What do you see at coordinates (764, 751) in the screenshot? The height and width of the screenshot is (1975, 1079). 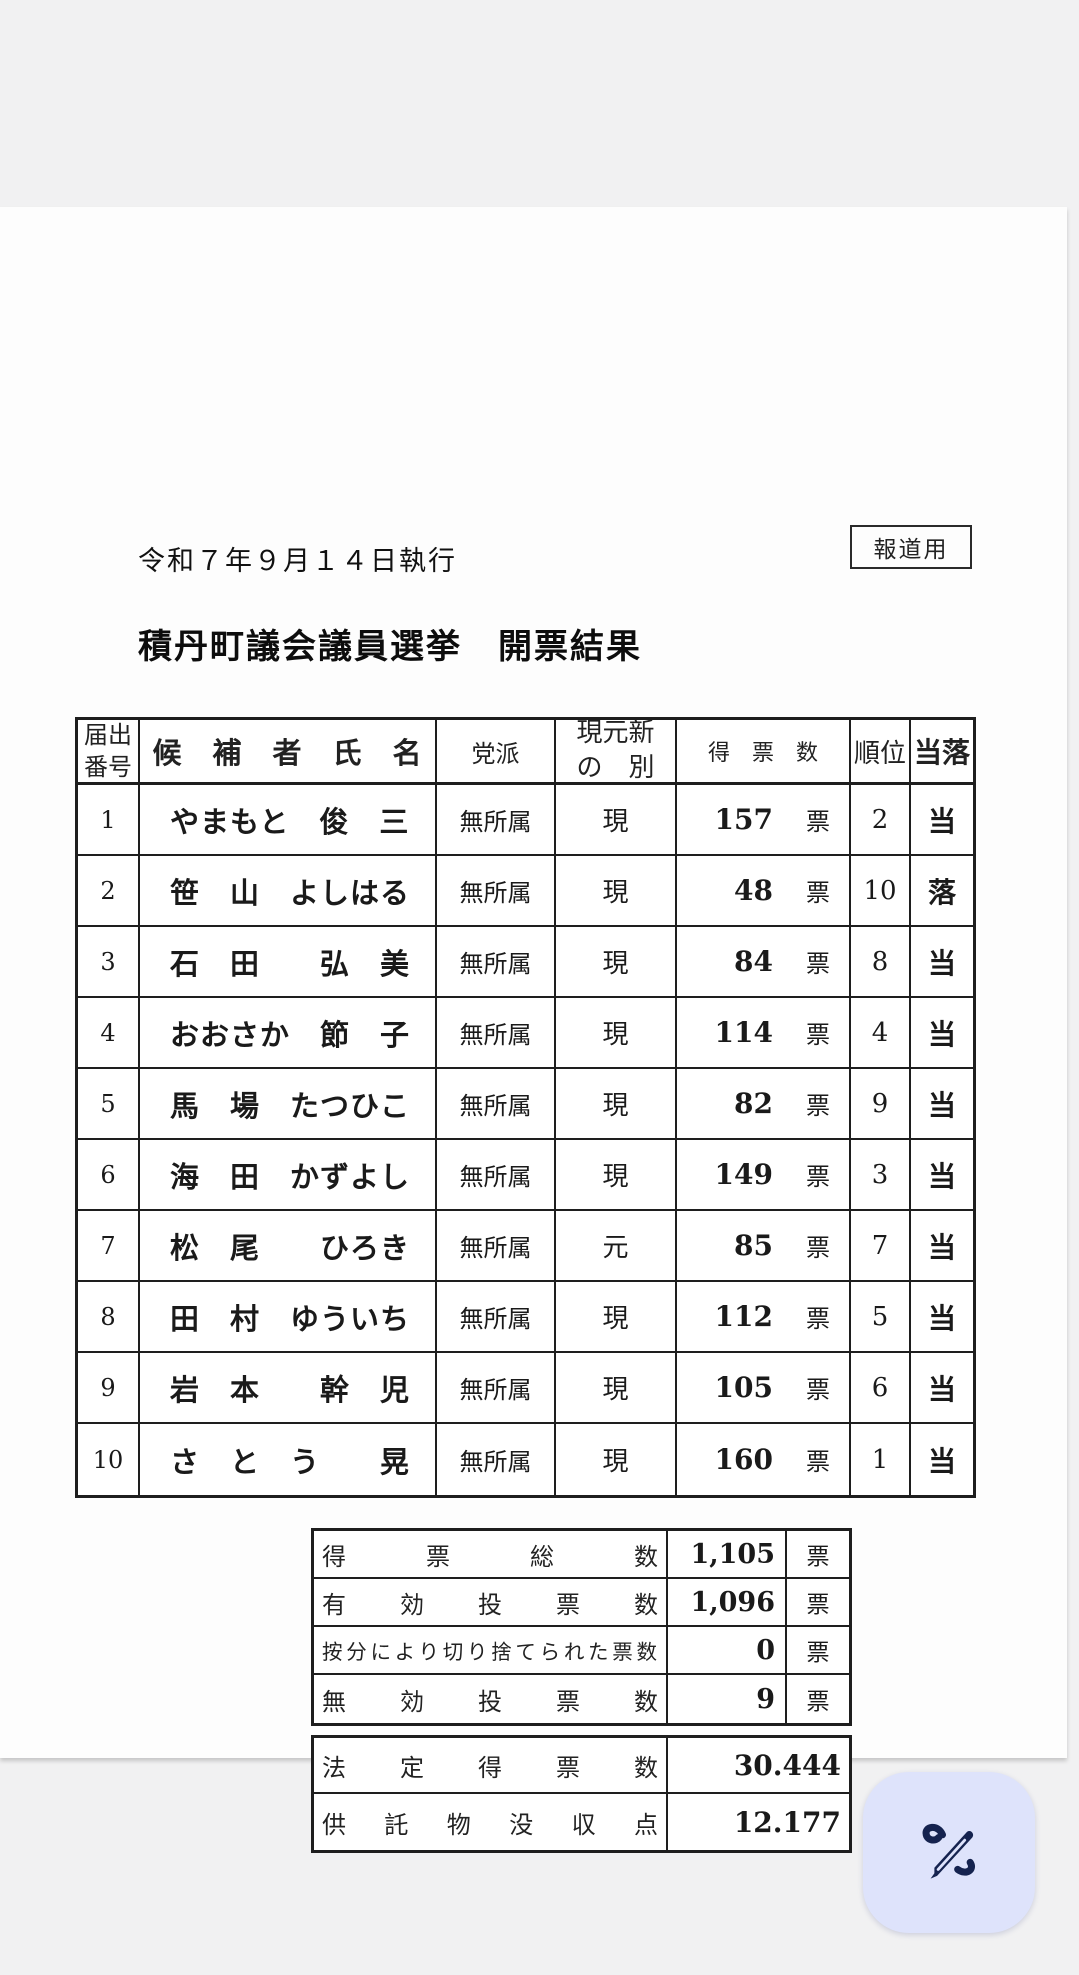 I see `header-votes: 得 票 数` at bounding box center [764, 751].